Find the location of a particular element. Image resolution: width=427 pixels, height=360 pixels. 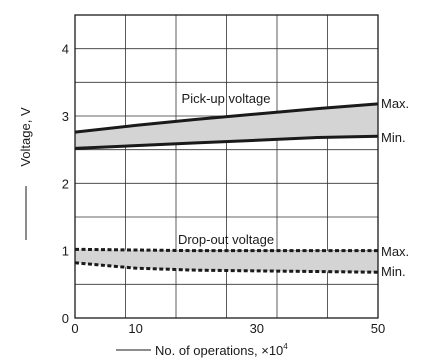

y-tick-label: 2 is located at coordinates (65, 183).